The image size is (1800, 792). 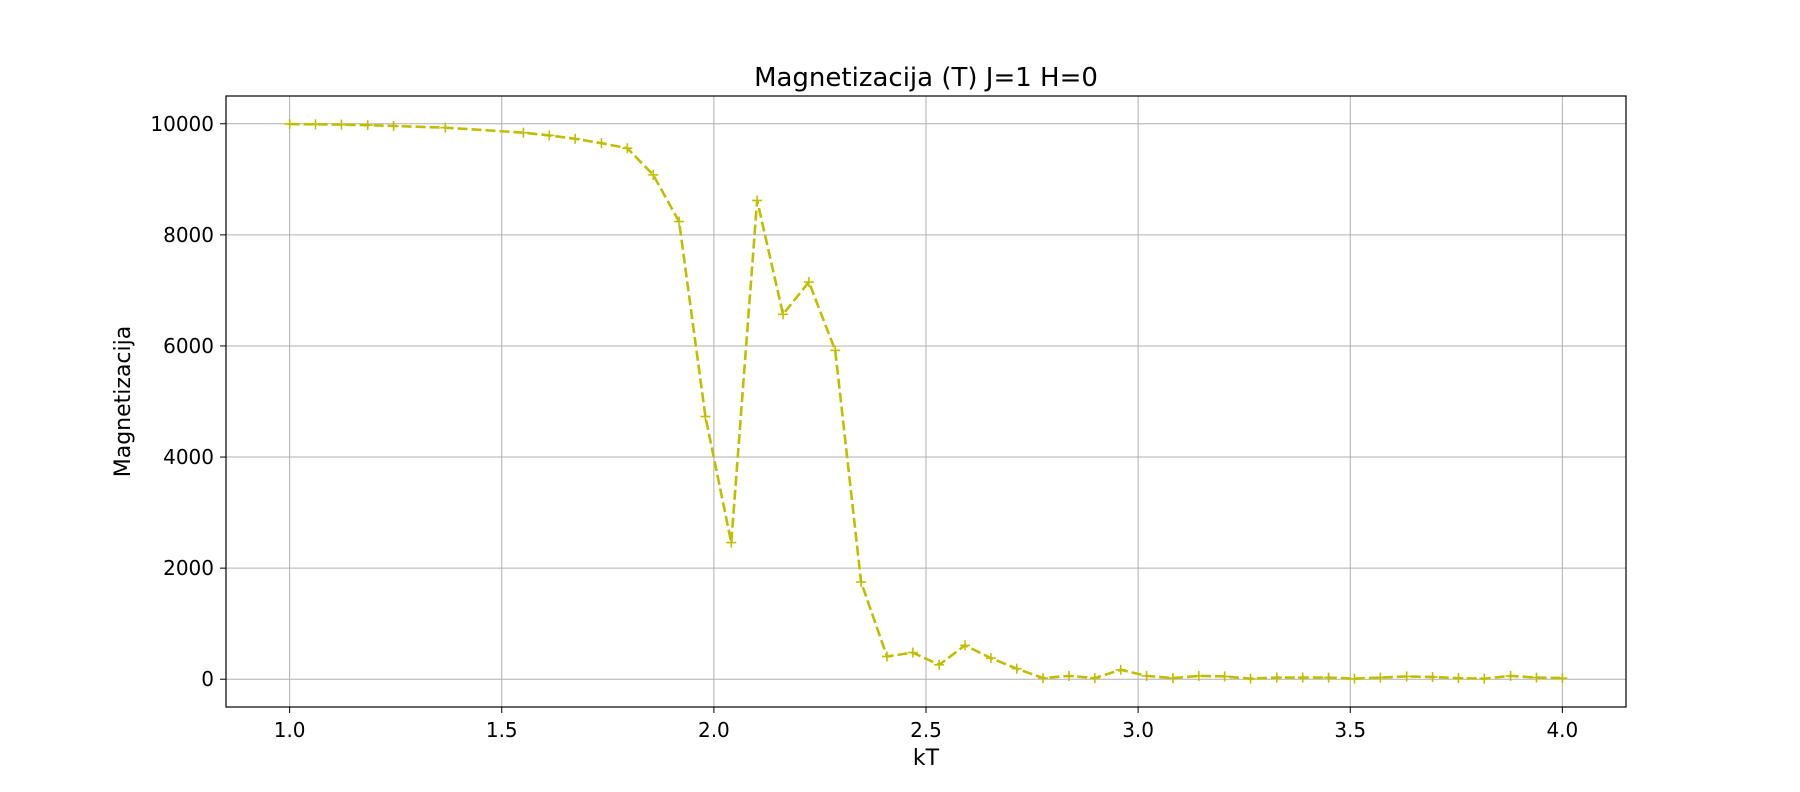 I want to click on x-tick-label: 1.0, so click(x=290, y=730).